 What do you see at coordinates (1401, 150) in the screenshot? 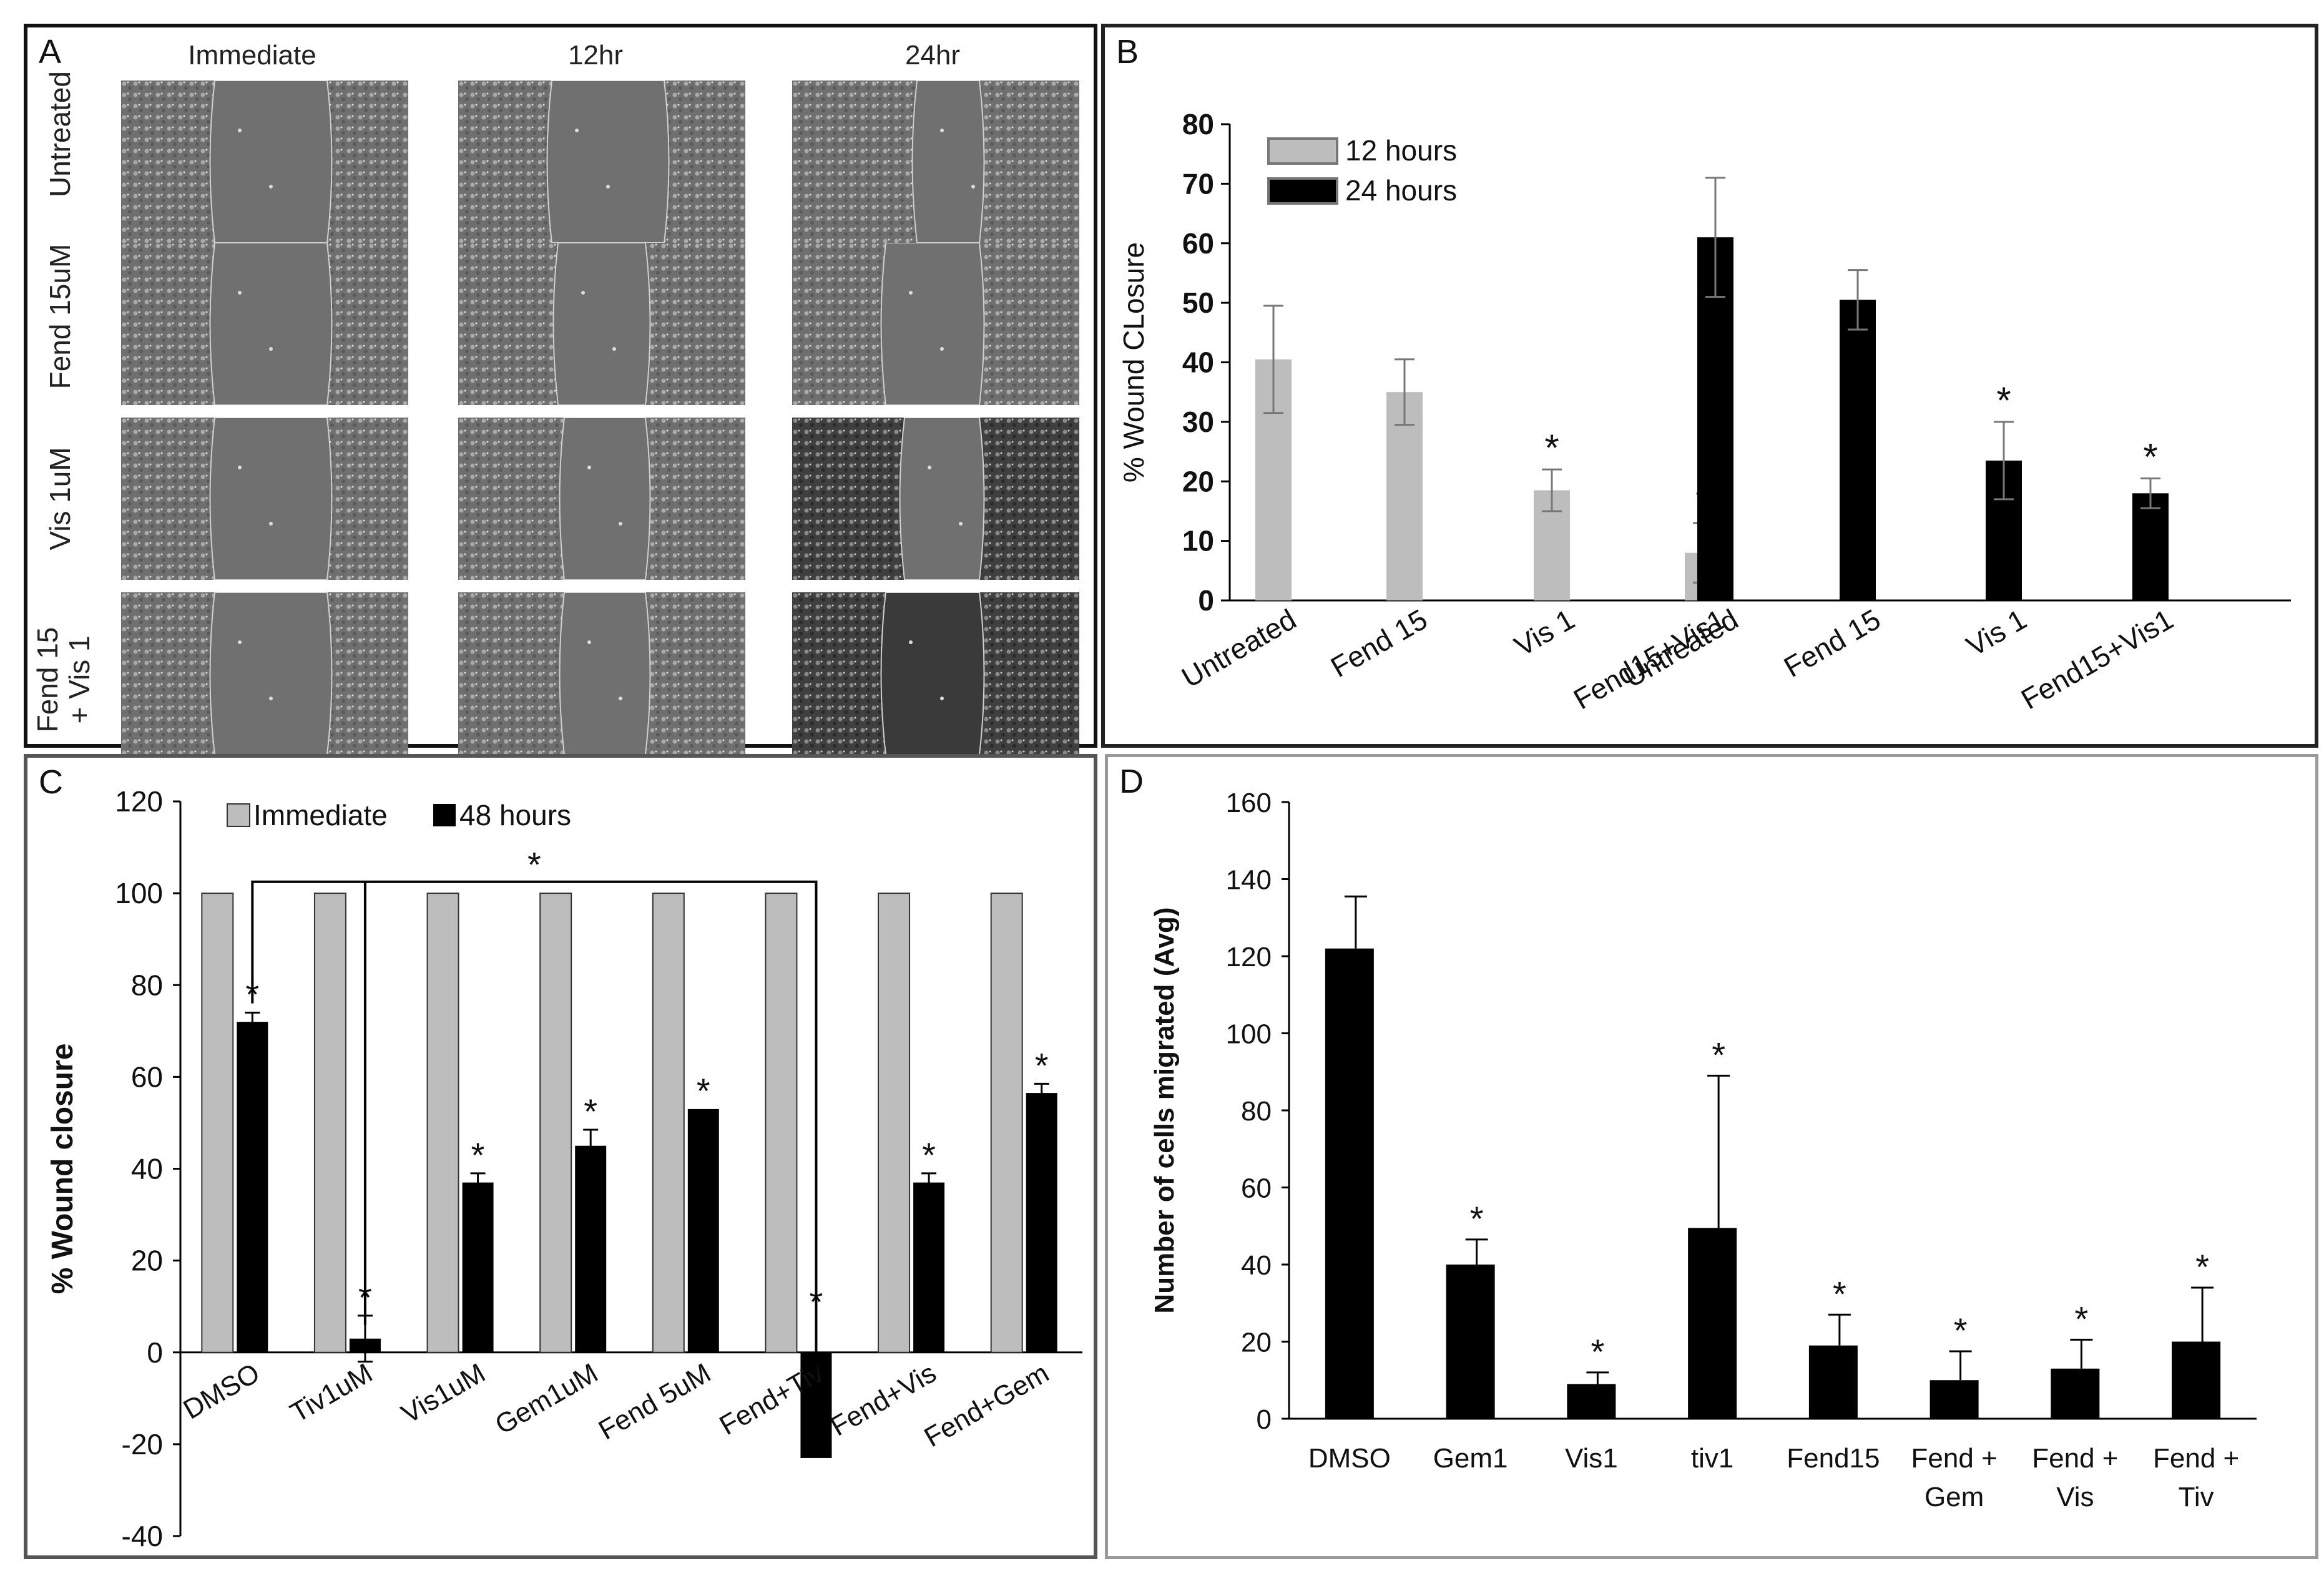
I see `legend-label: 12 hours` at bounding box center [1401, 150].